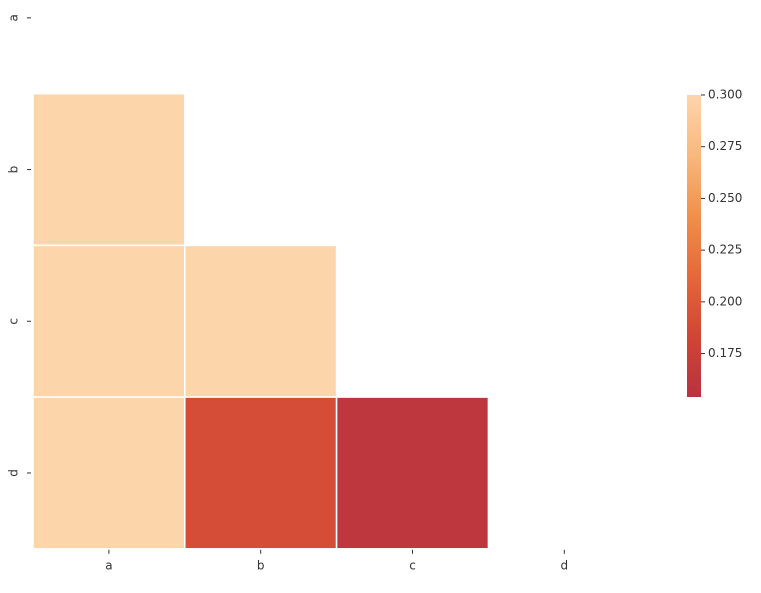 This screenshot has width=761, height=593. I want to click on x-tick-label: c, so click(412, 565).